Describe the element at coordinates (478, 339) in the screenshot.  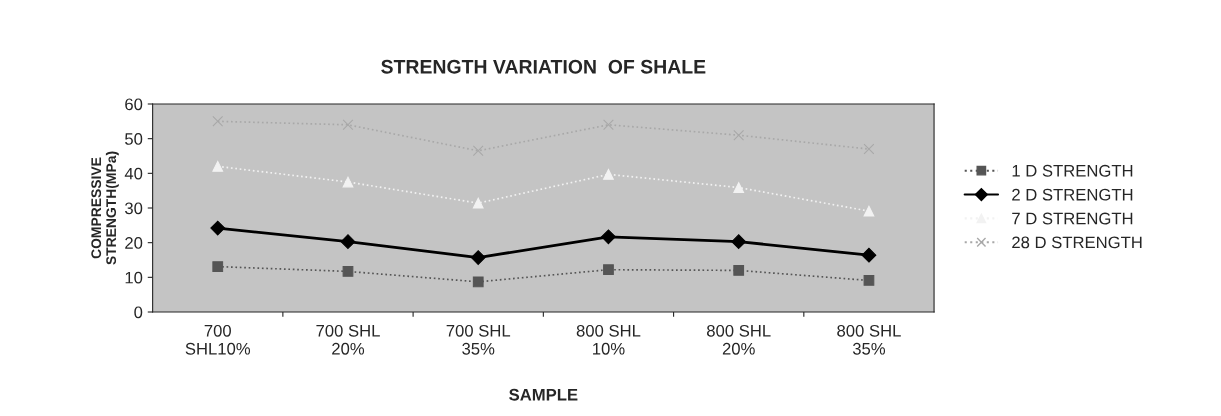
I see `x-tick-label: 700 SHL 35%` at that location.